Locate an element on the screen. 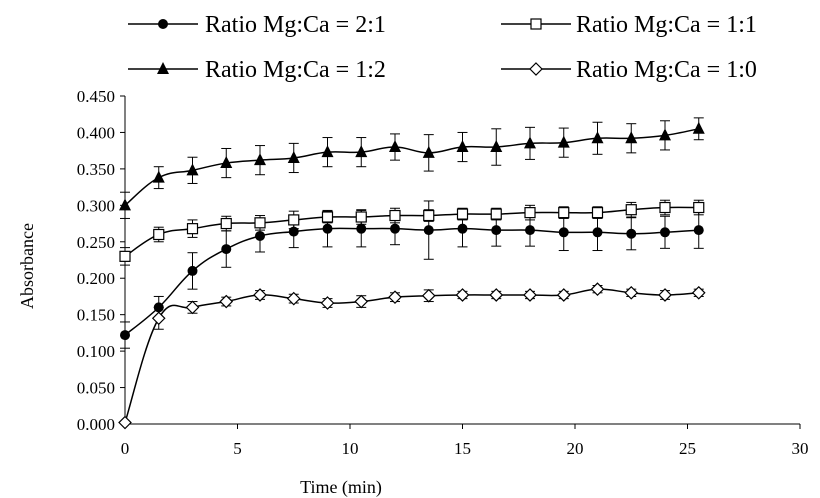 The height and width of the screenshot is (498, 820). y-tick-label: 0.100 is located at coordinates (96, 351).